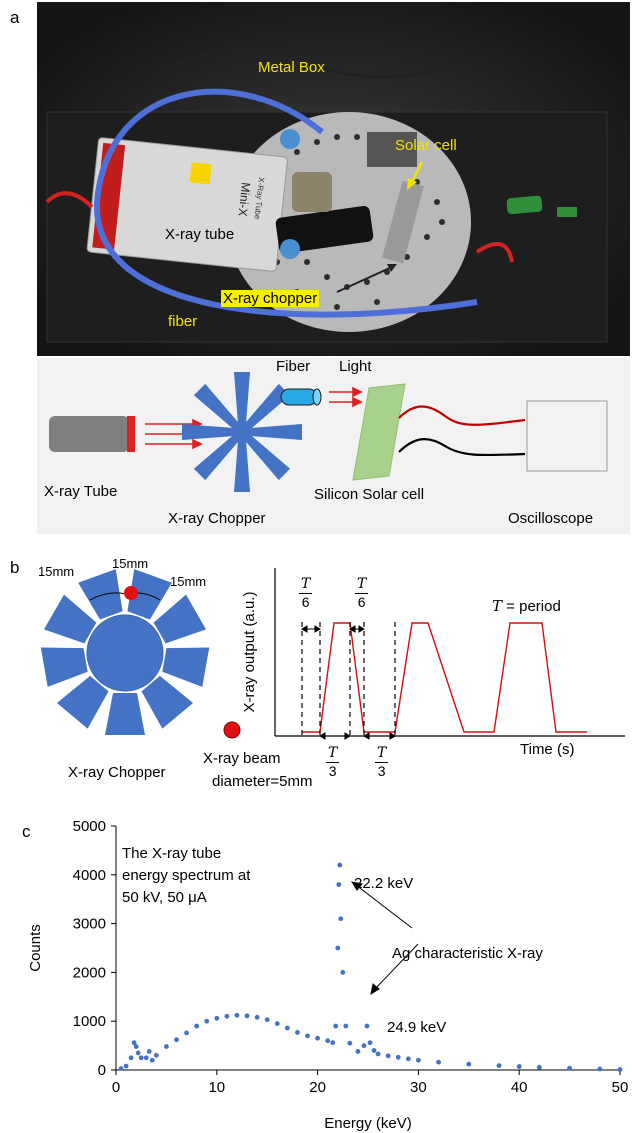 This screenshot has height=1133, width=633. What do you see at coordinates (291, 67) in the screenshot?
I see `metal-box-label: Metal Box` at bounding box center [291, 67].